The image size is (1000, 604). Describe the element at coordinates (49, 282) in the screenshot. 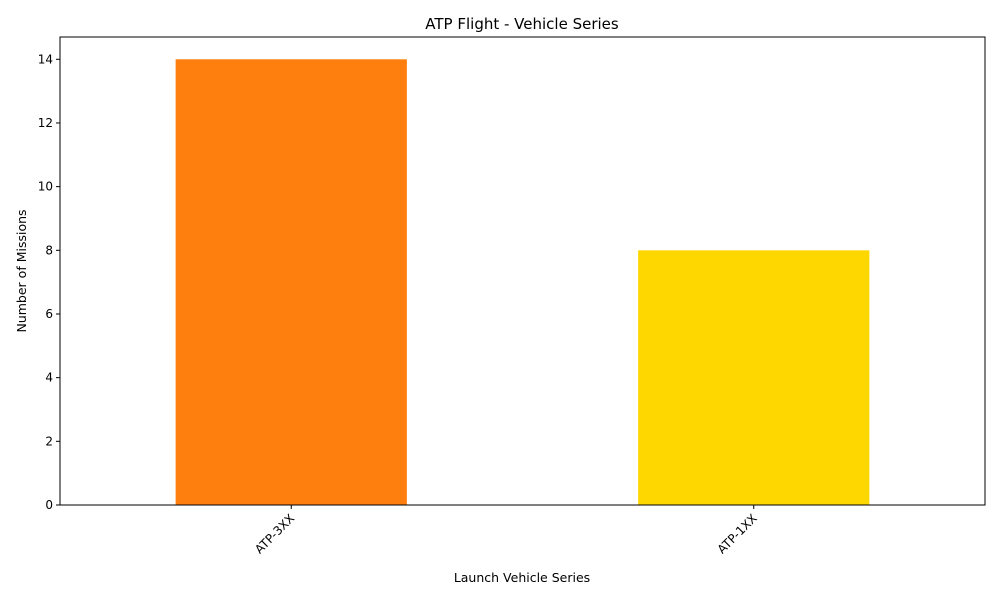

I see `y-axis-ticks: 0 2 4 6 8 10 12 14` at that location.